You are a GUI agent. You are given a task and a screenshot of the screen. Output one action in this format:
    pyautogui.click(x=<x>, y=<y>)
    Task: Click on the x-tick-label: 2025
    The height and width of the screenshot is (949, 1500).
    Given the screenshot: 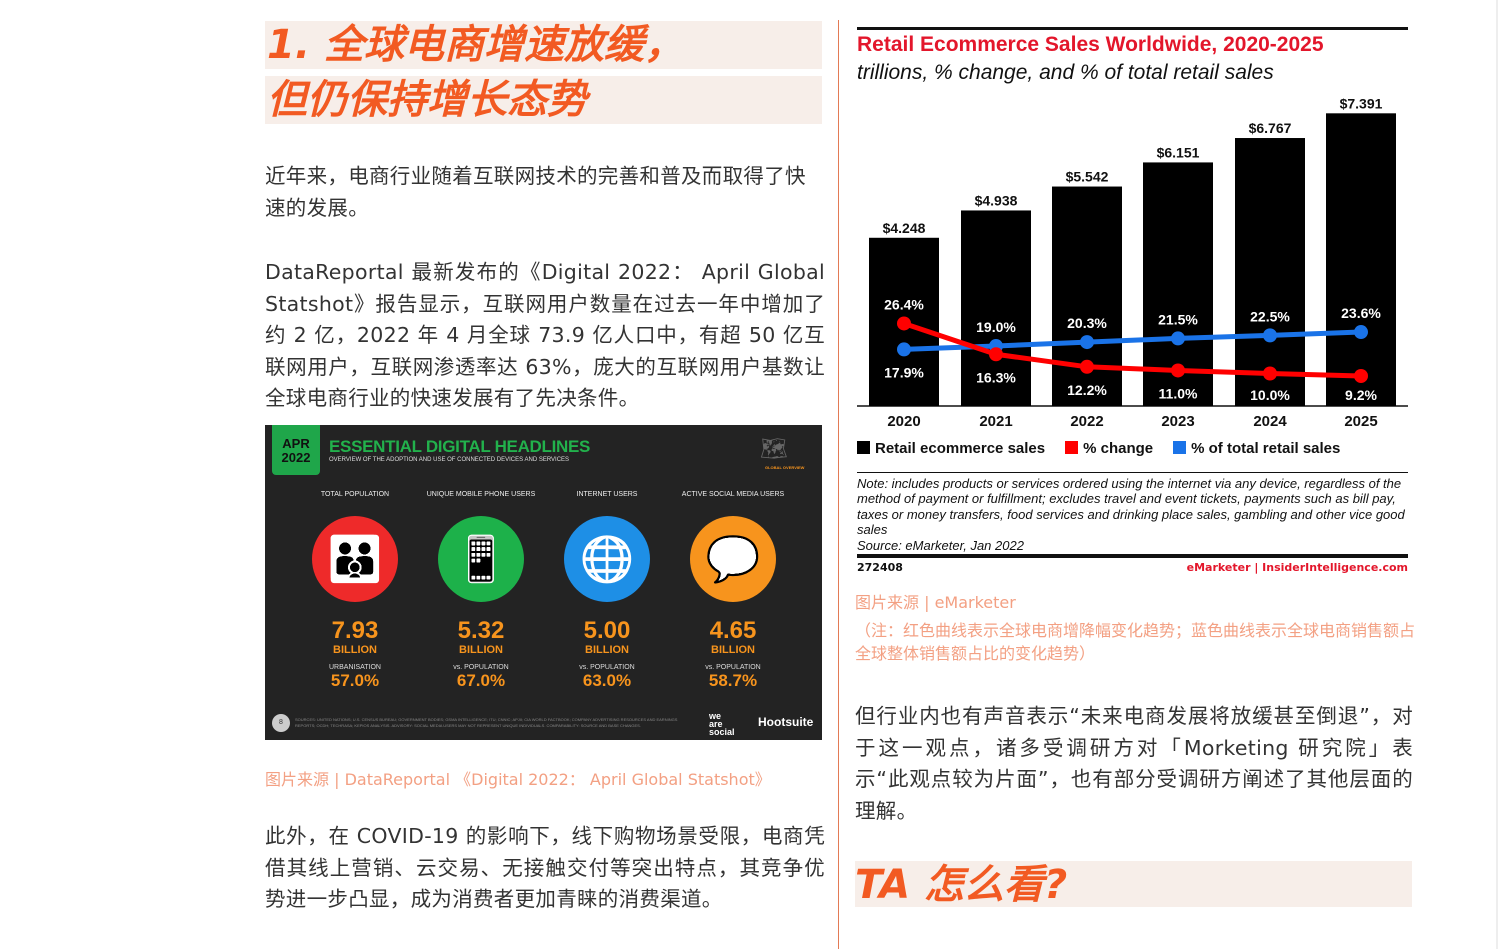 What is the action you would take?
    pyautogui.click(x=1360, y=421)
    